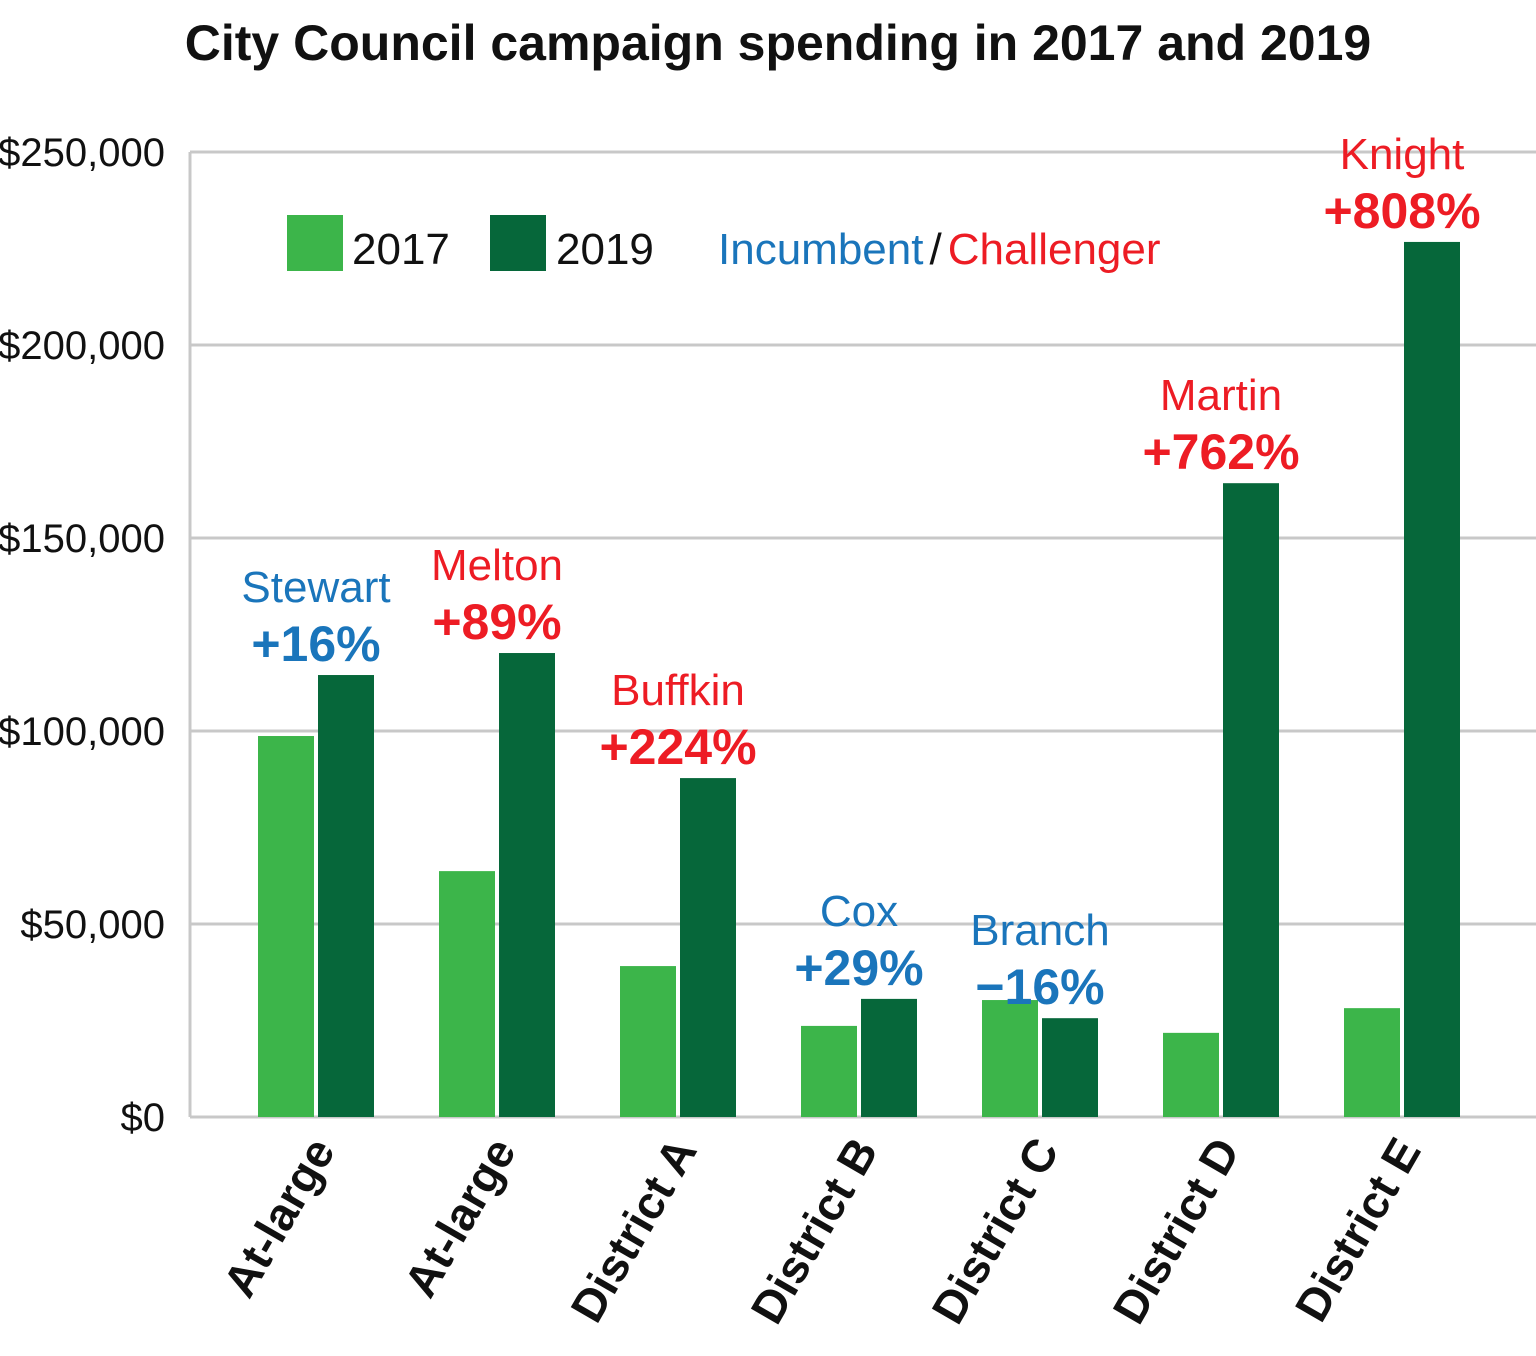 This screenshot has width=1536, height=1356. What do you see at coordinates (1221, 395) in the screenshot?
I see `candidate-name: Martin` at bounding box center [1221, 395].